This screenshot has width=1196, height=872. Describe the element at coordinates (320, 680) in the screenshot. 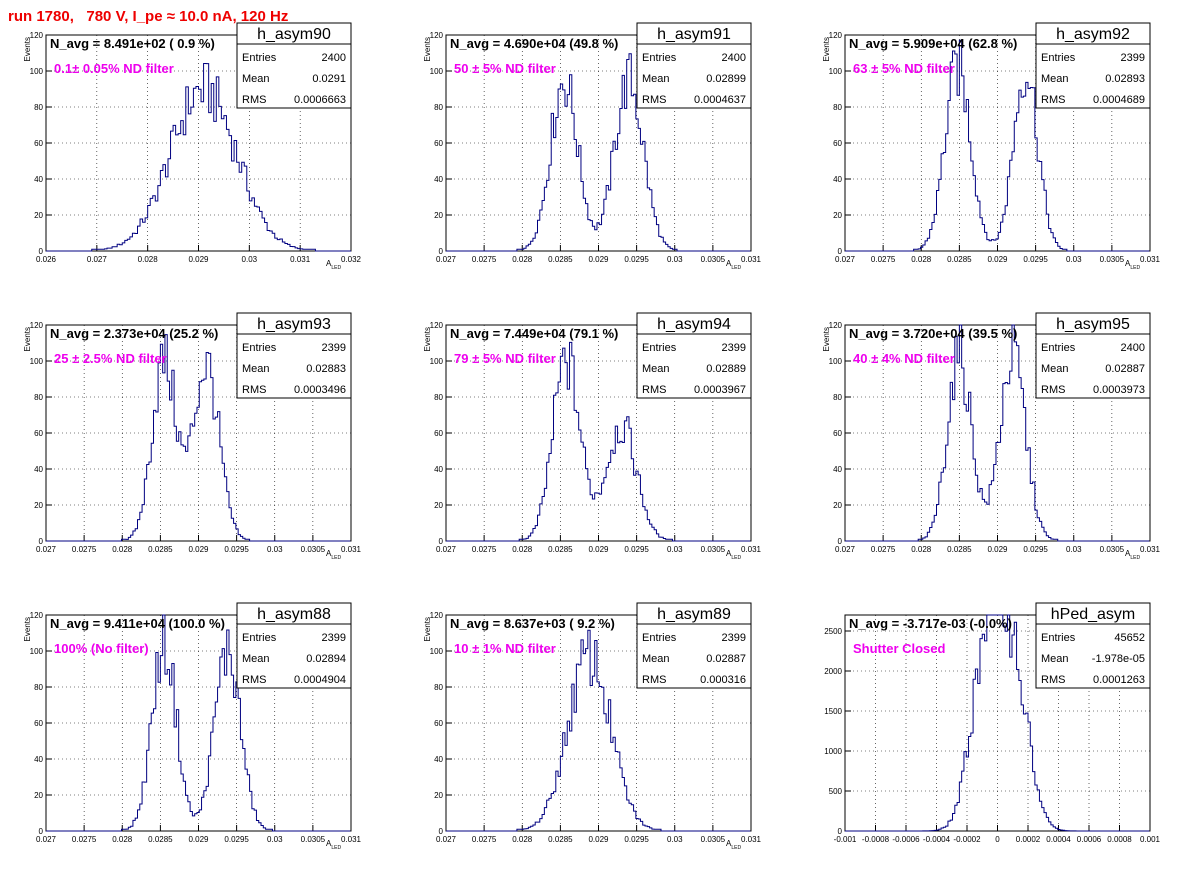

I see `stats-value-rms: 0.0004904` at that location.